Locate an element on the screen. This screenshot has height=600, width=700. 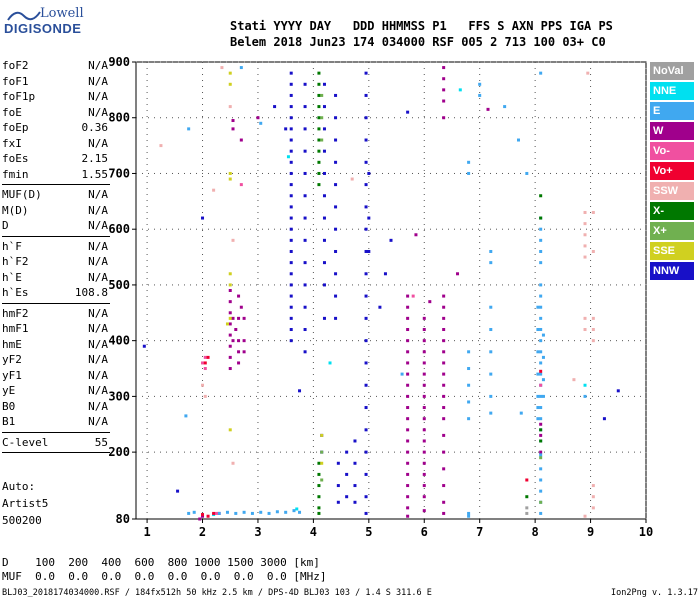
param-value: N/A is located at coordinates (98, 421).